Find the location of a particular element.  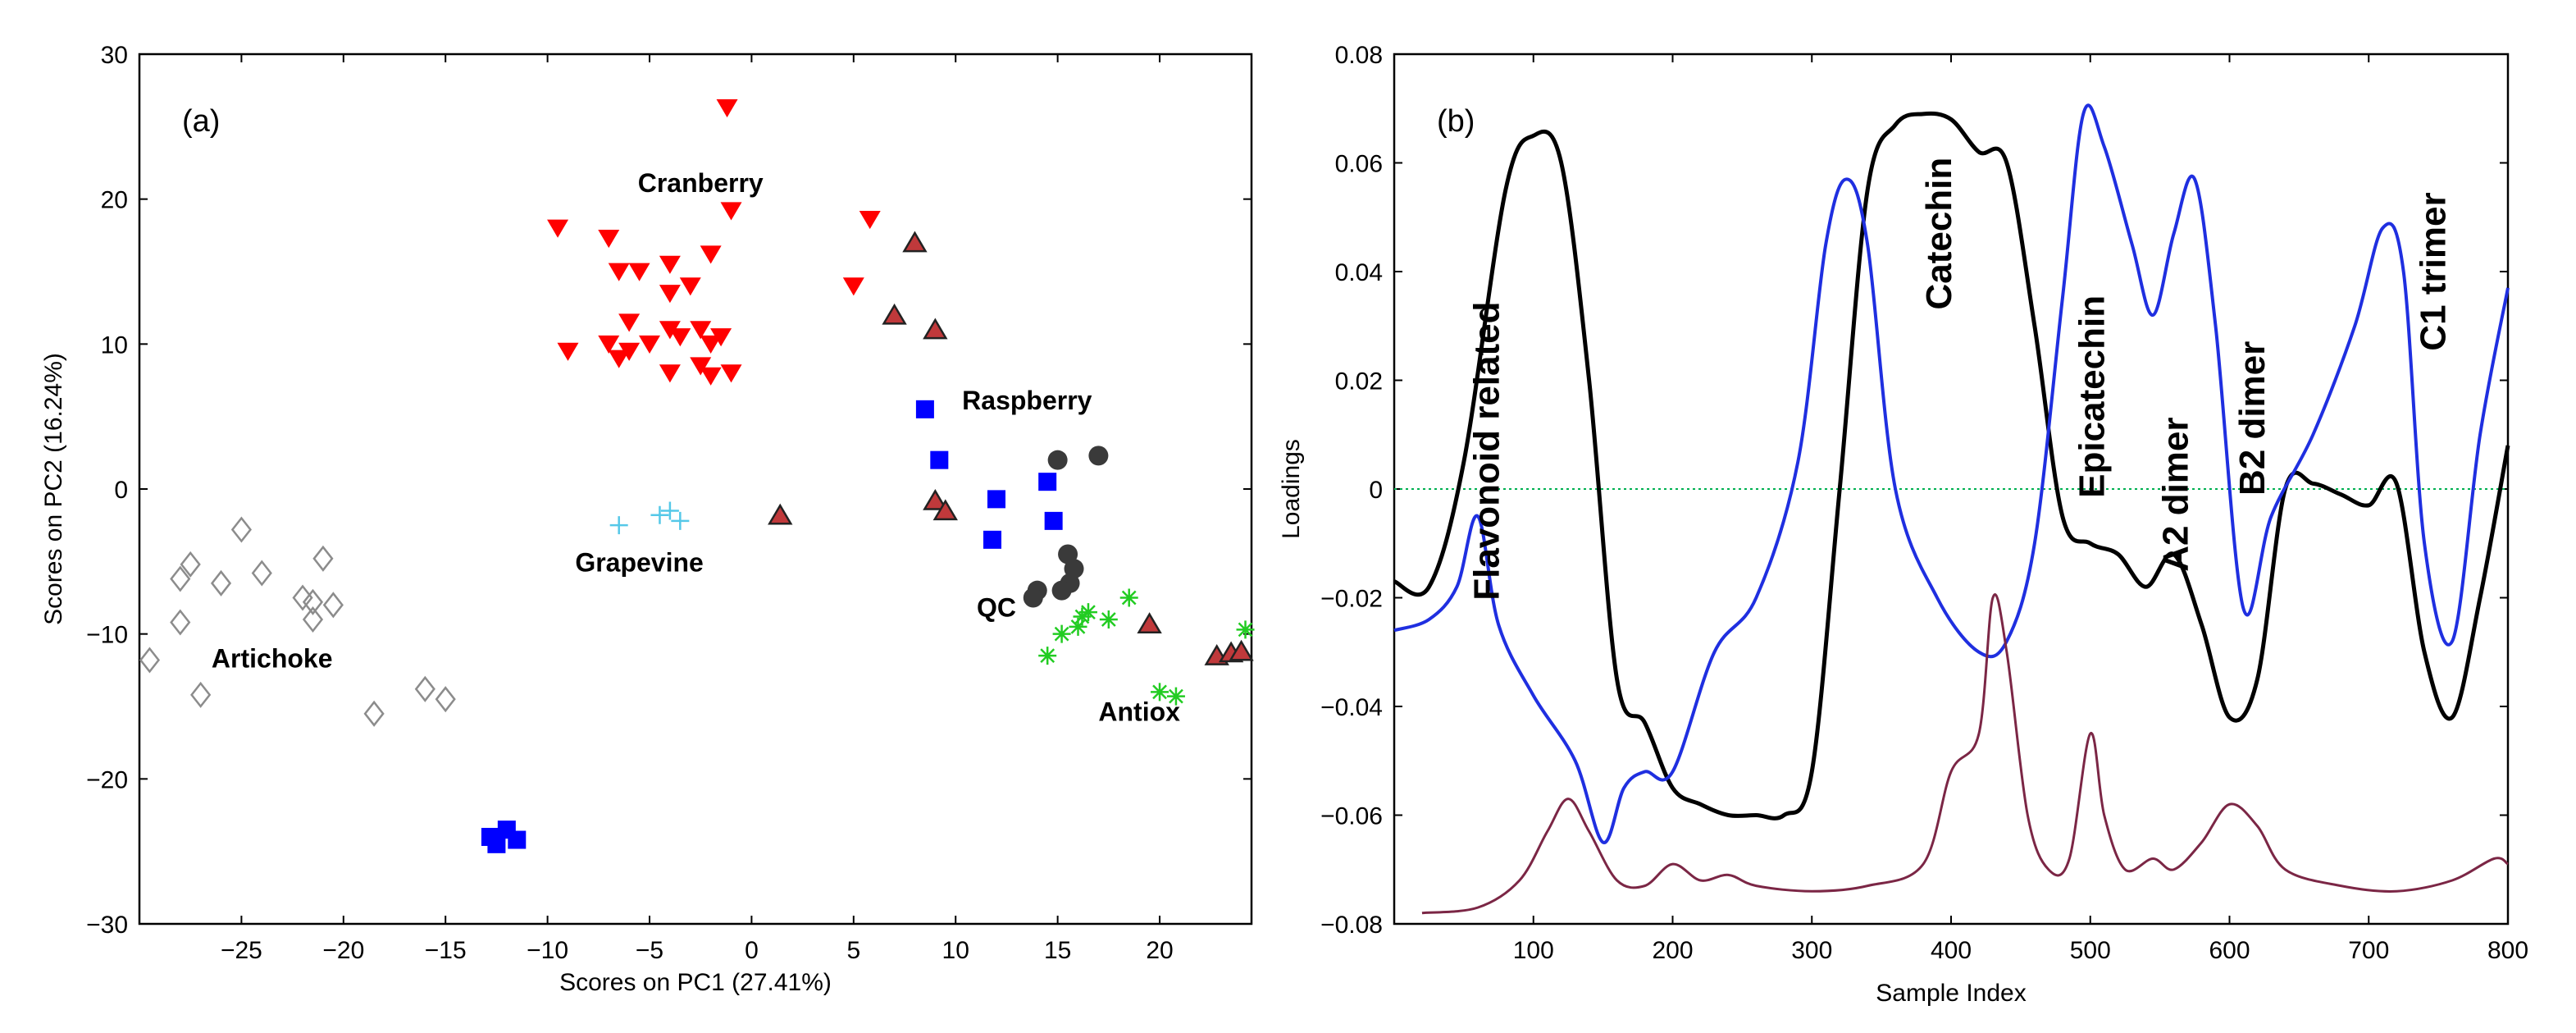

y-tick-label: 20 is located at coordinates (114, 200).